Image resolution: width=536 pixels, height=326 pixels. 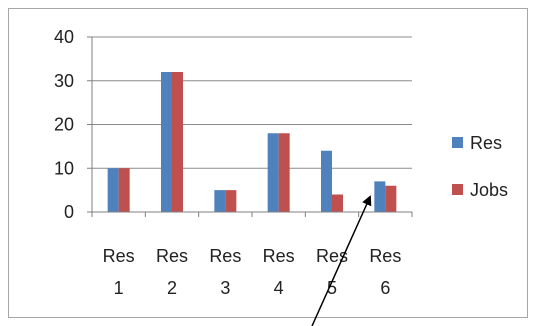 I want to click on x-category-label-3-line2: 3, so click(x=225, y=288).